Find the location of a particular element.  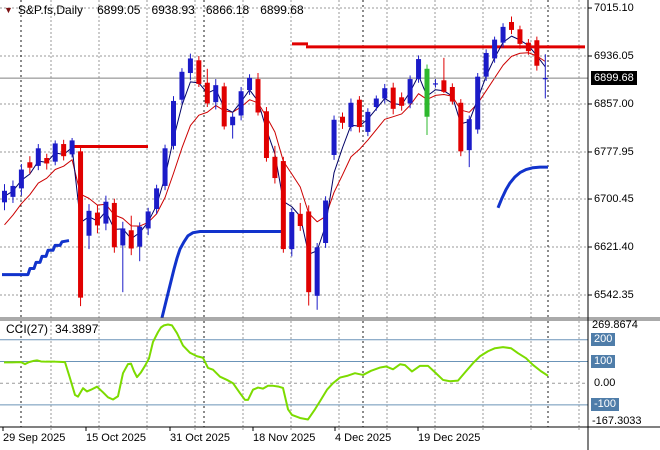

cci-level-label: 200 is located at coordinates (603, 340).